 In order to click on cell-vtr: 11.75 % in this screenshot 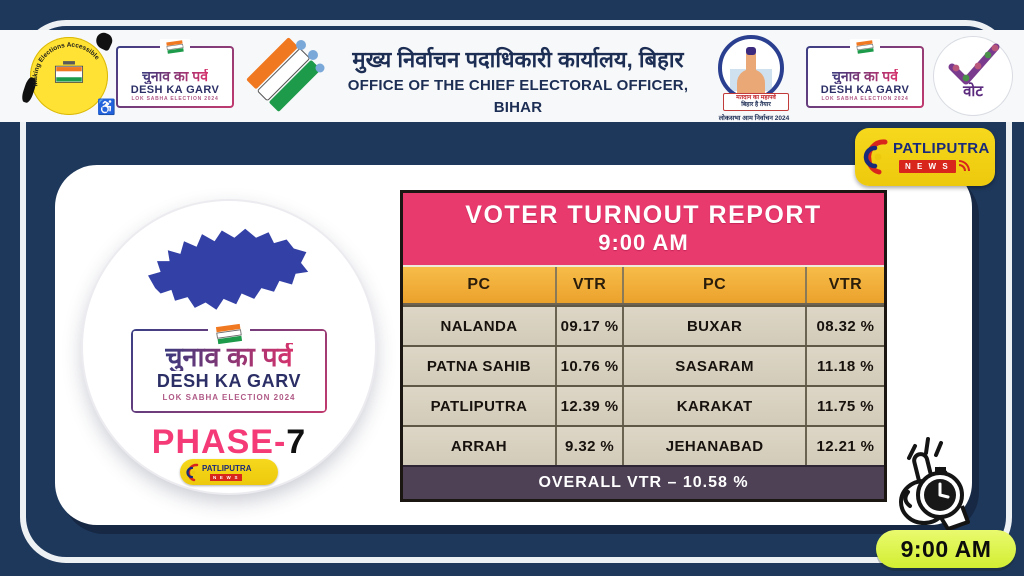, I will do `click(845, 406)`.